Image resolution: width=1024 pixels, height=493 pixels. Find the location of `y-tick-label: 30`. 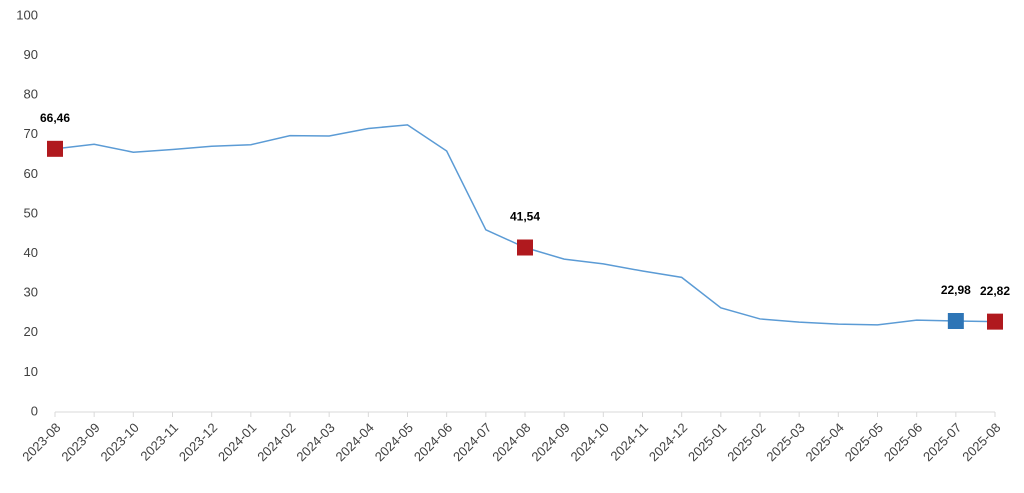

y-tick-label: 30 is located at coordinates (31, 292).